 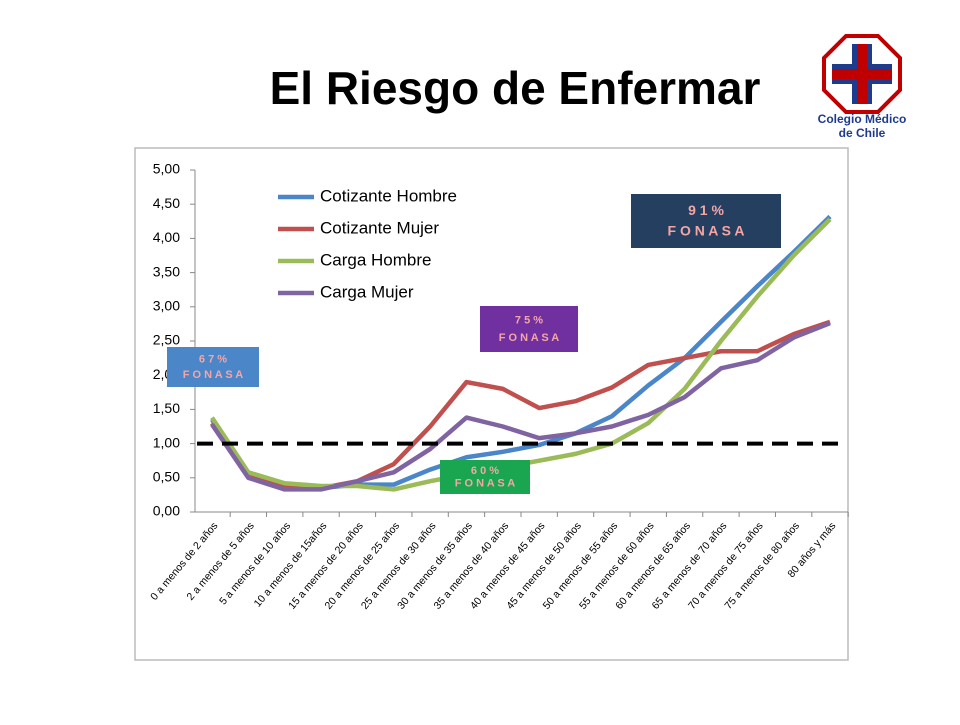 What do you see at coordinates (379, 227) in the screenshot?
I see `legend-label: Cotizante Mujer` at bounding box center [379, 227].